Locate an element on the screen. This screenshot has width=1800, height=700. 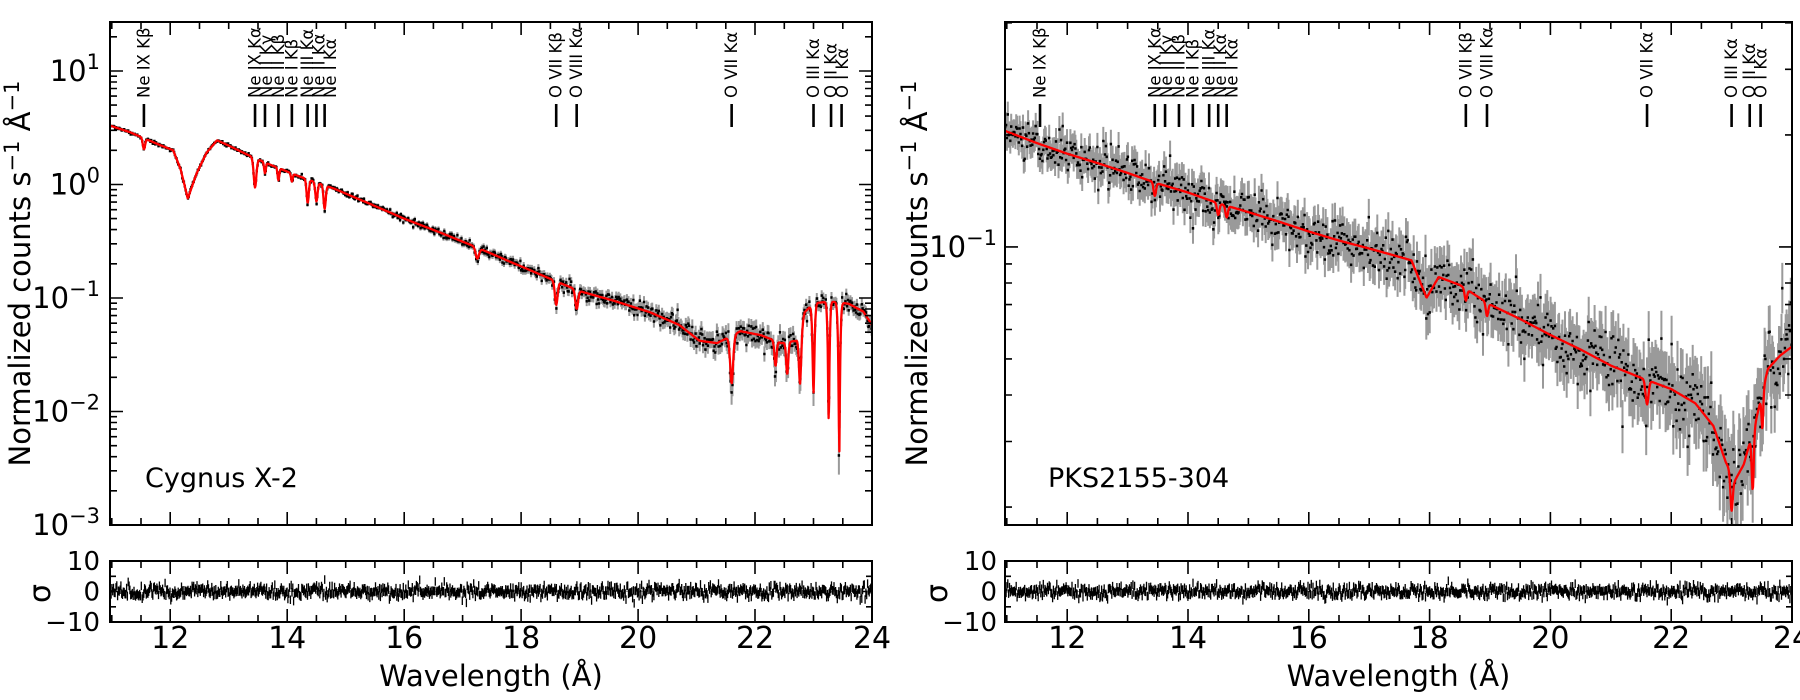
y-tick-label: 10⁰ is located at coordinates (75, 182).